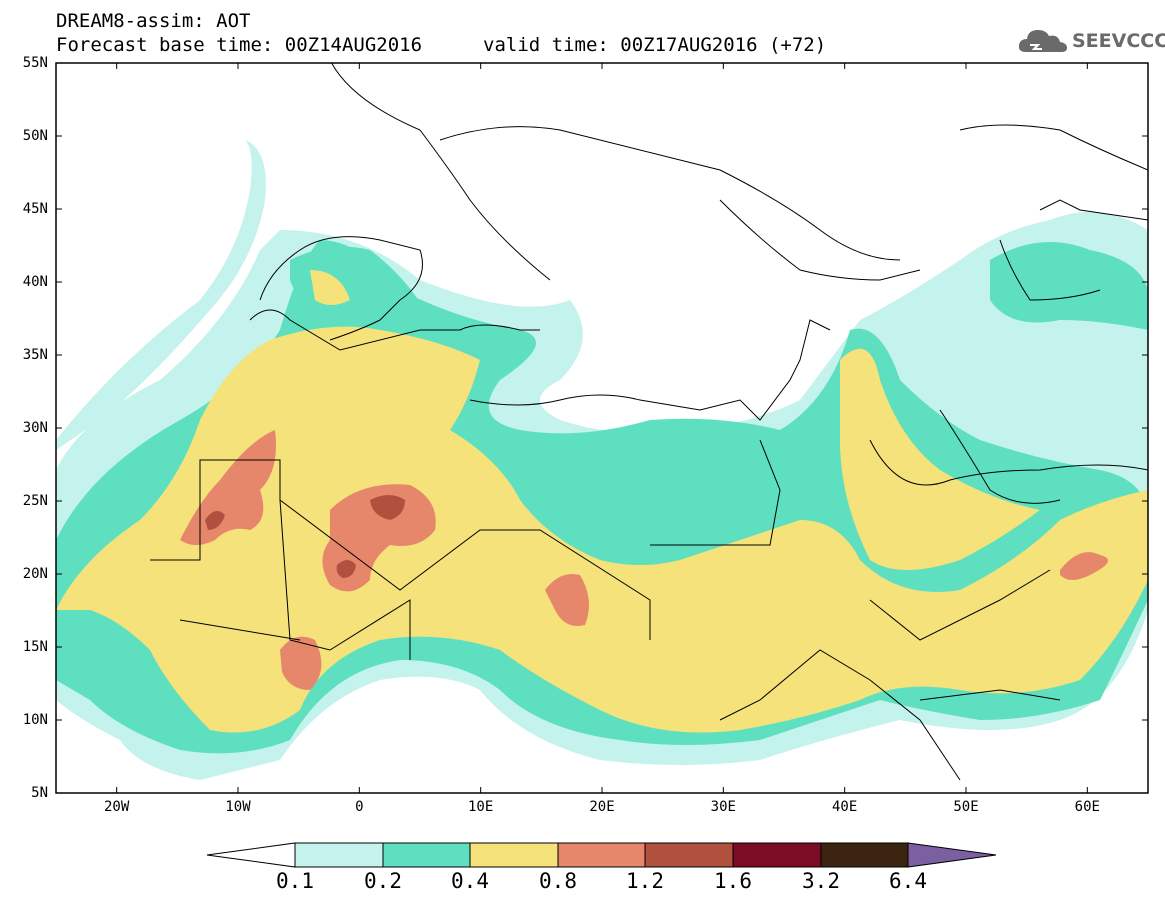  What do you see at coordinates (215, 520) in the screenshot?
I see `contour-1.2-3` at bounding box center [215, 520].